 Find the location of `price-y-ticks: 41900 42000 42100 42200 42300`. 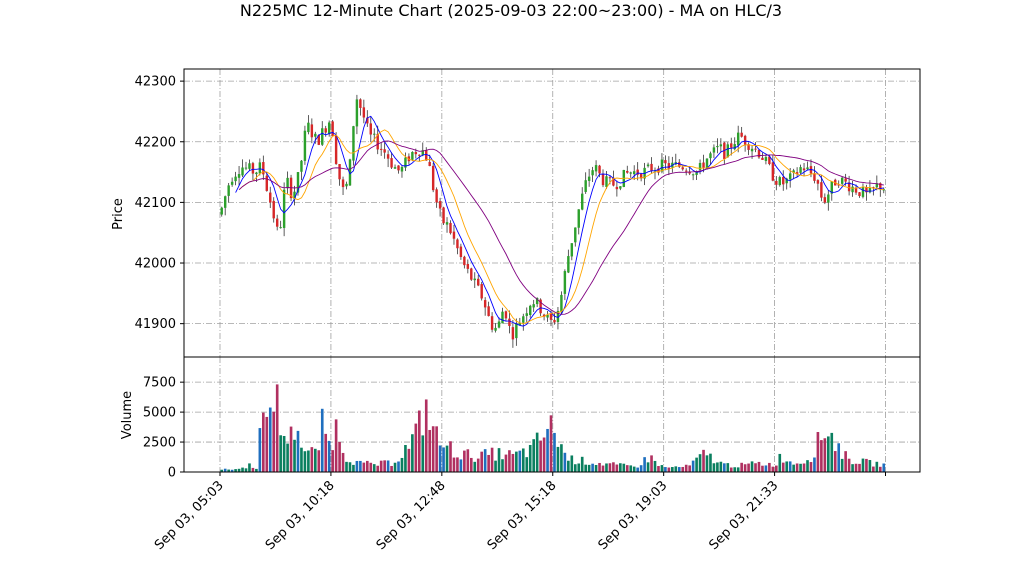

price-y-ticks: 41900 42000 42100 42200 42300 is located at coordinates (159, 203).